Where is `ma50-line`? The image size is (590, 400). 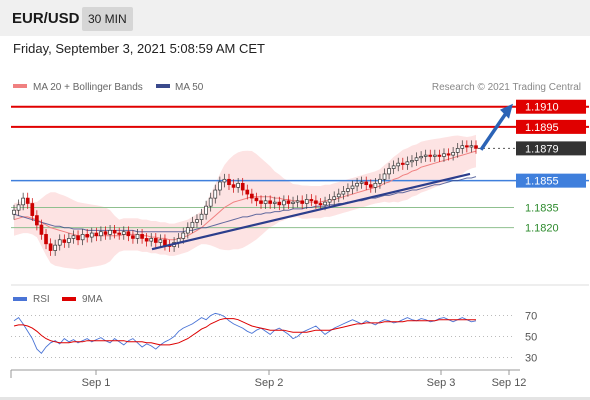
ma50-line is located at coordinates (245, 204).